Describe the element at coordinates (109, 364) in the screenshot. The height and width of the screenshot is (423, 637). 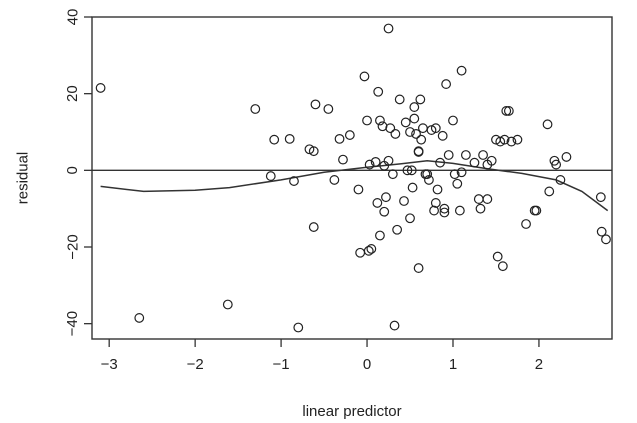
I see `x-tick-label: −3` at that location.